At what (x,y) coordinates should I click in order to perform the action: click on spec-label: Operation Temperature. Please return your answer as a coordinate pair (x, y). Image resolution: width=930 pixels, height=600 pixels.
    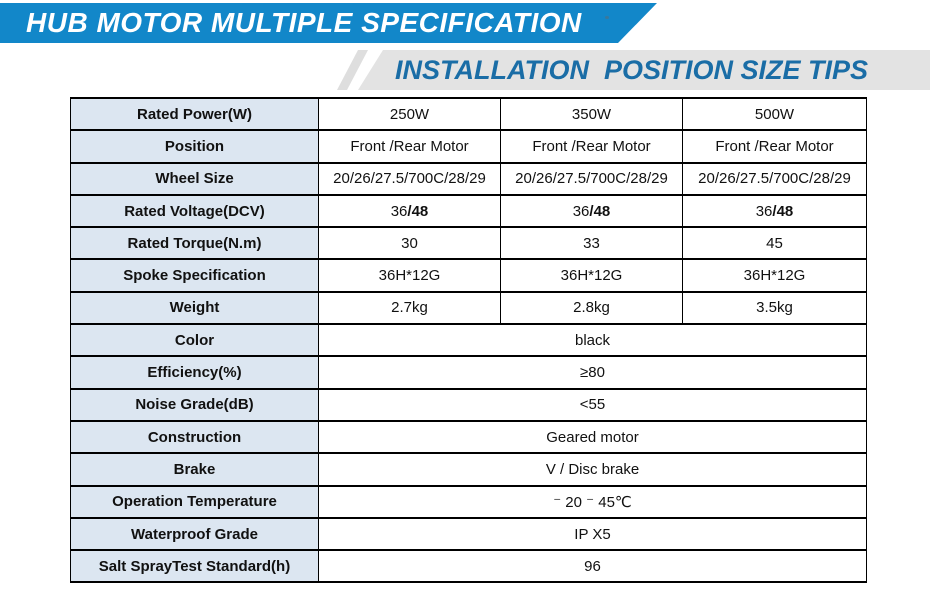
    Looking at the image, I should click on (194, 501).